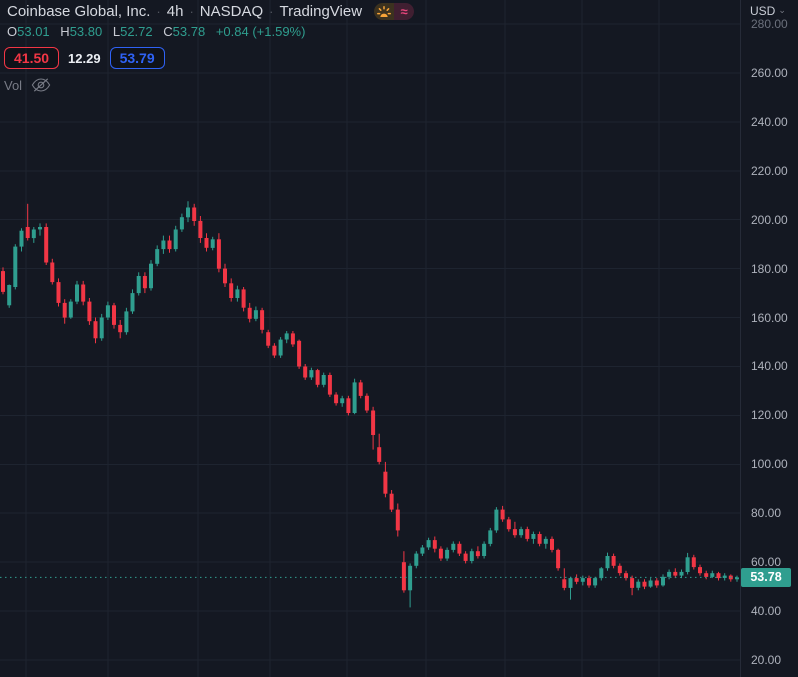  I want to click on symbol-title: Coinbase Global, Inc., so click(79, 11).